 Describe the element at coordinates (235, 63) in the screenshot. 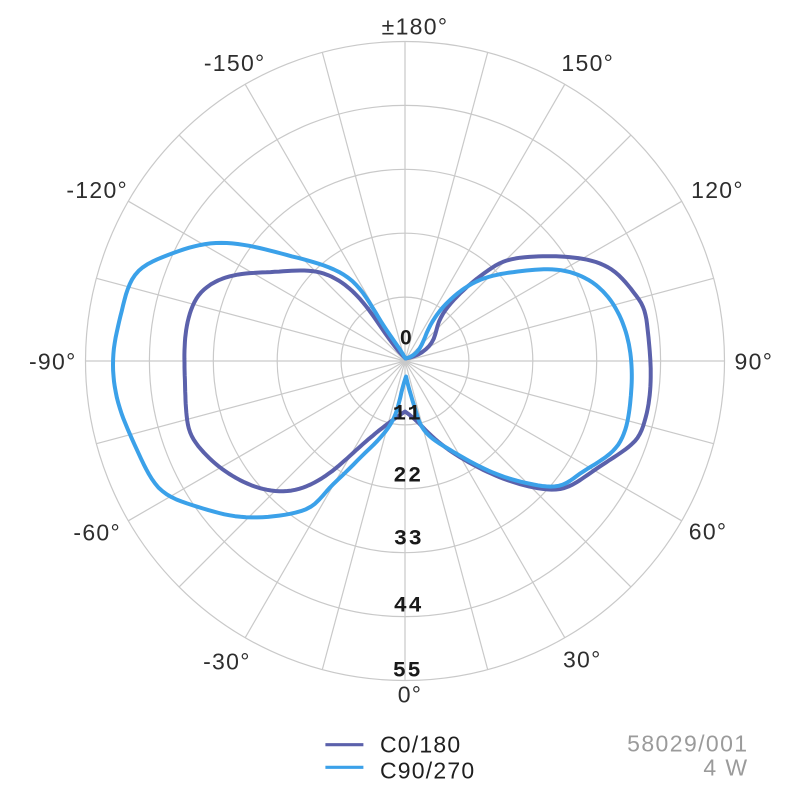

I see `svg-text: -150°` at that location.